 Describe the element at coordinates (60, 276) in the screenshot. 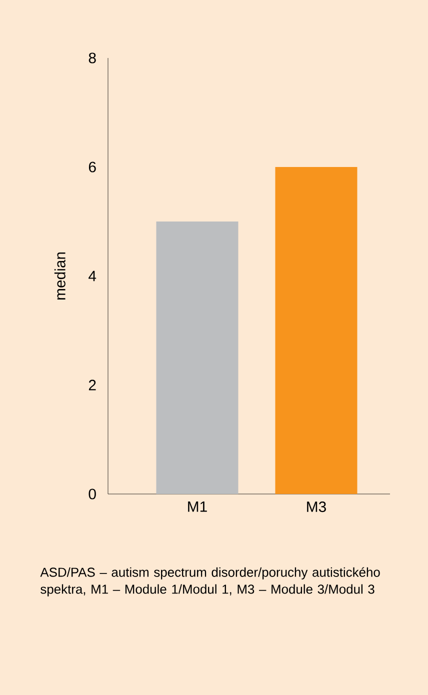

I see `y-axis-title: median` at that location.